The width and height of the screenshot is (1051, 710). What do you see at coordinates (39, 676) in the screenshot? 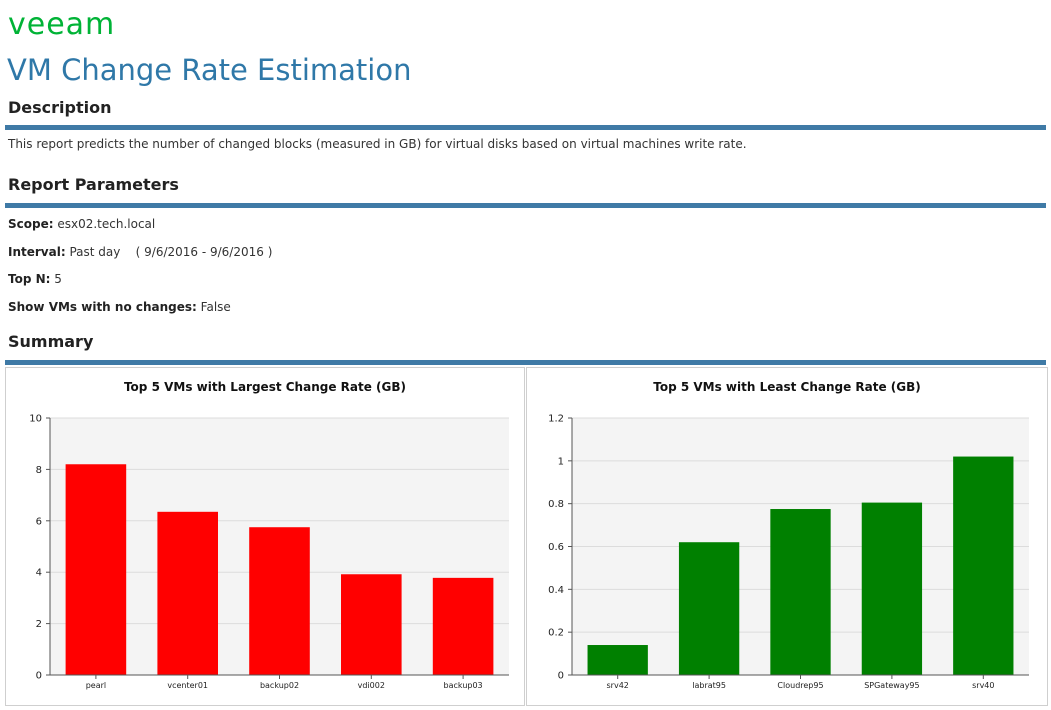
I see `largest-y-tick-label: 0` at bounding box center [39, 676].